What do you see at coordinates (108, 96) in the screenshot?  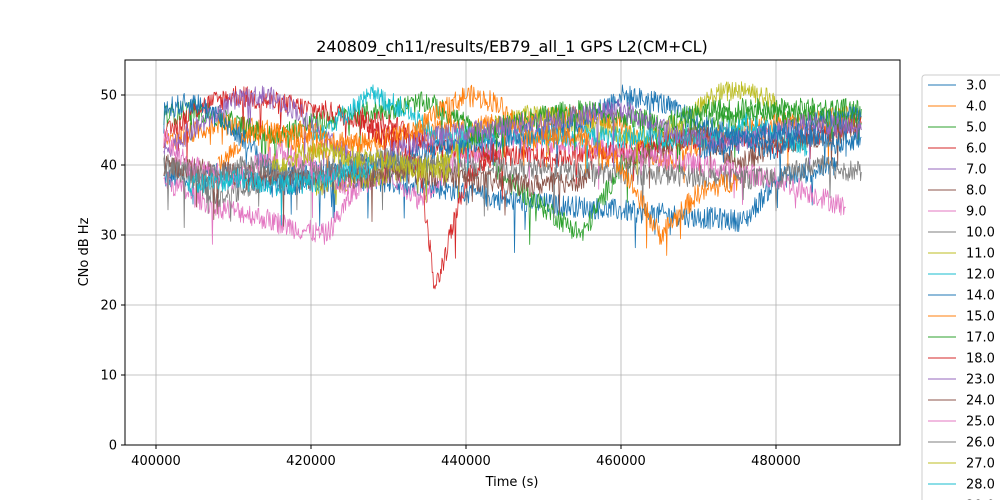 I see `y-tick-label: 50` at bounding box center [108, 96].